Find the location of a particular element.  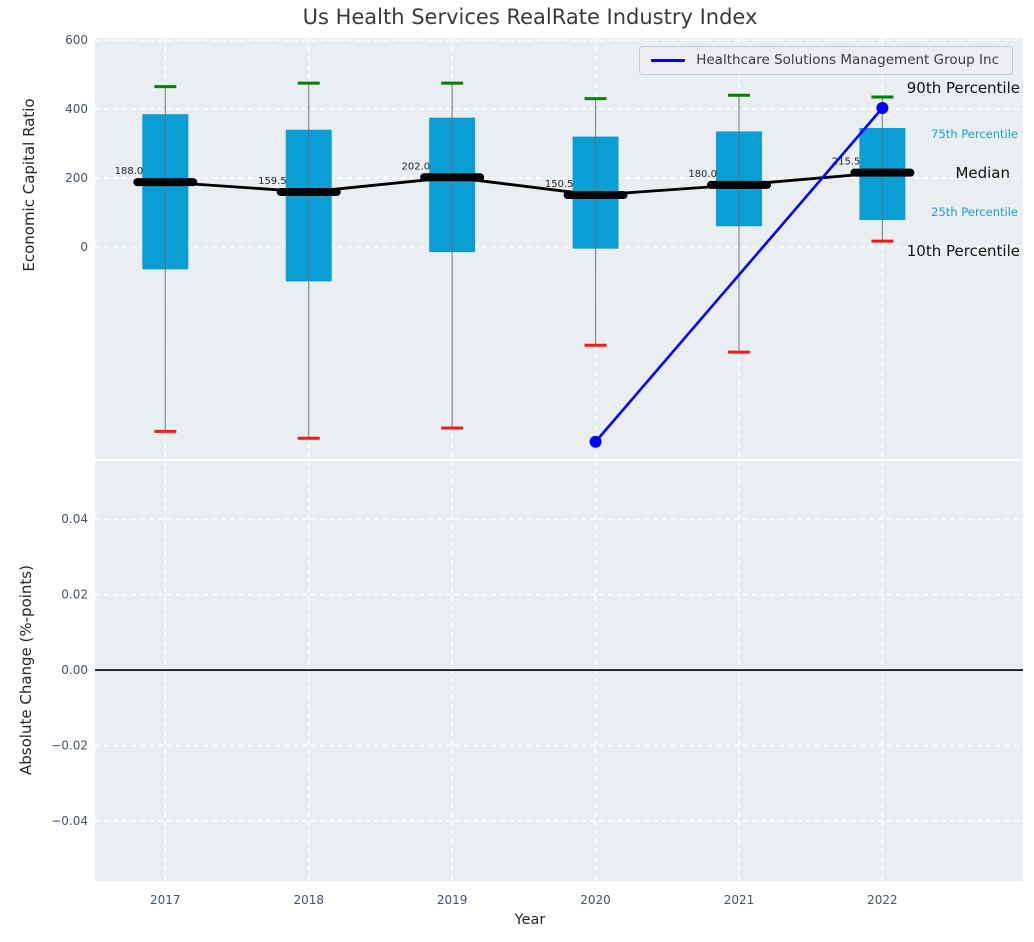

median-value-label-2022: 215.5 is located at coordinates (846, 162).